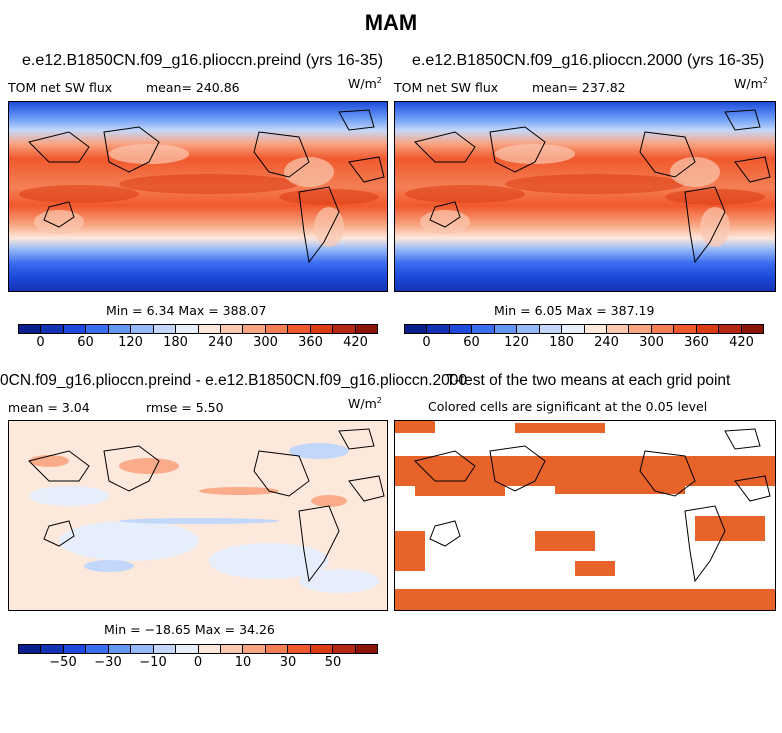 This screenshot has height=733, width=782. I want to click on bottom-left-map, so click(198, 515).